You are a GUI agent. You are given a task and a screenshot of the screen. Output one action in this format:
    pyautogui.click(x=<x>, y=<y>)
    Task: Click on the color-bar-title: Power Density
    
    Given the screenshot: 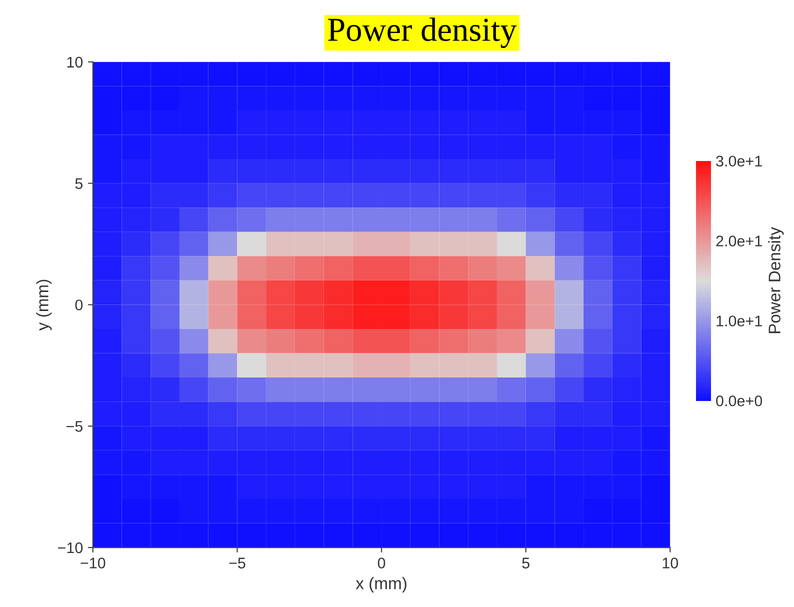 What is the action you would take?
    pyautogui.click(x=776, y=280)
    